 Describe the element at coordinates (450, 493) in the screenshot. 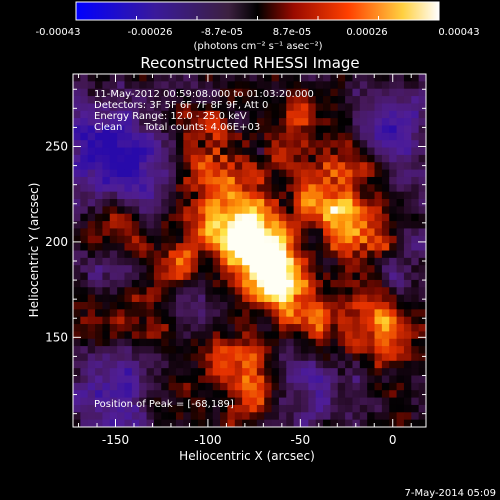

I see `footer-date: 7-May-2014 05:09` at that location.